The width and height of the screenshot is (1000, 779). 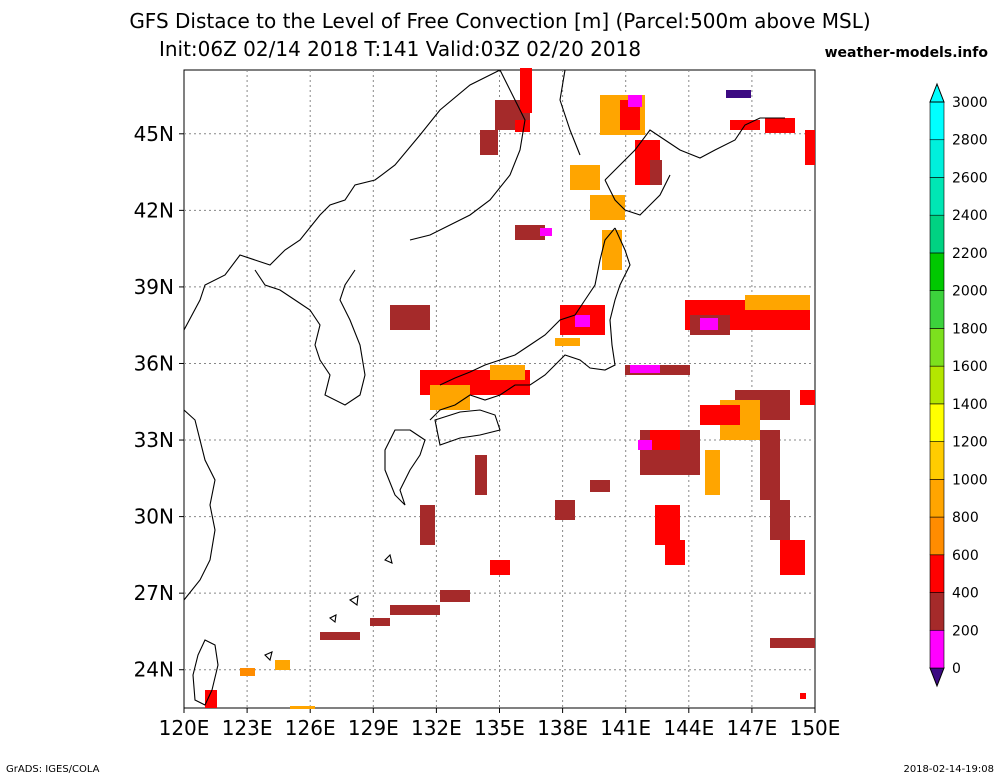 What do you see at coordinates (154, 363) in the screenshot?
I see `lat-tick-label: 36N` at bounding box center [154, 363].